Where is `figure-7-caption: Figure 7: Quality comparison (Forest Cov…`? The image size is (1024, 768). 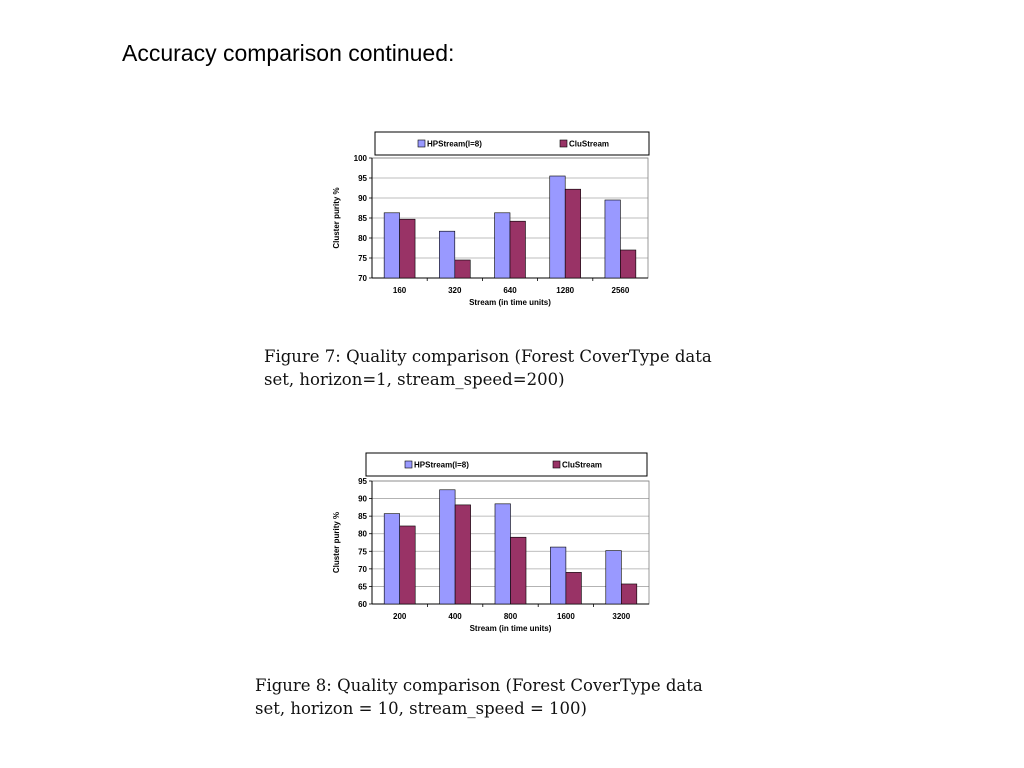
figure-7-caption: Figure 7: Quality comparison (Forest Cov… is located at coordinates (504, 368).